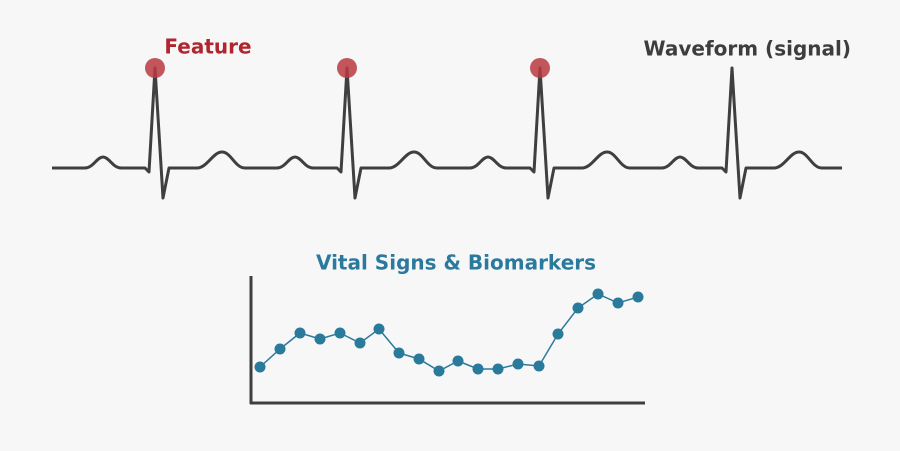 Image resolution: width=900 pixels, height=451 pixels. Describe the element at coordinates (456, 263) in the screenshot. I see `chart-title: Vital Signs & Biomarkers` at that location.